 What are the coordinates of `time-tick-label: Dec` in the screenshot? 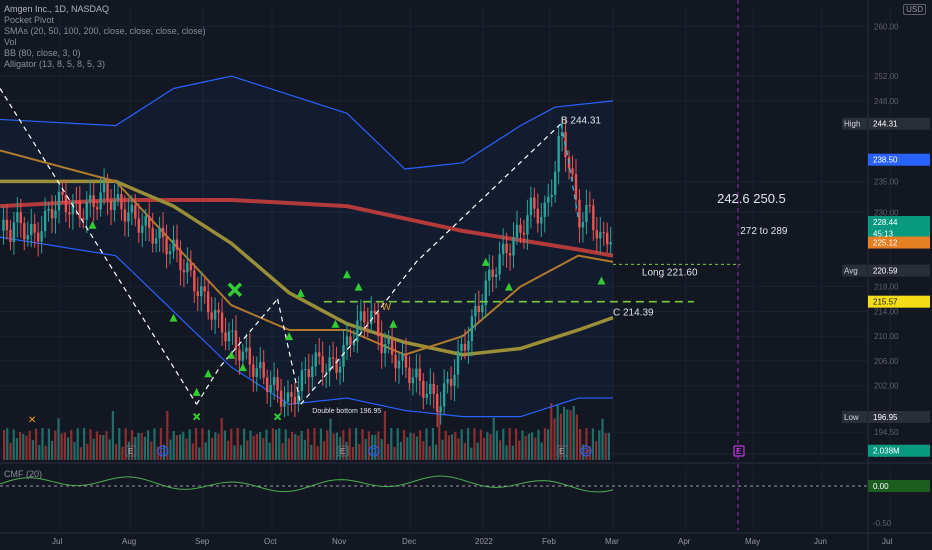 It's located at (409, 541).